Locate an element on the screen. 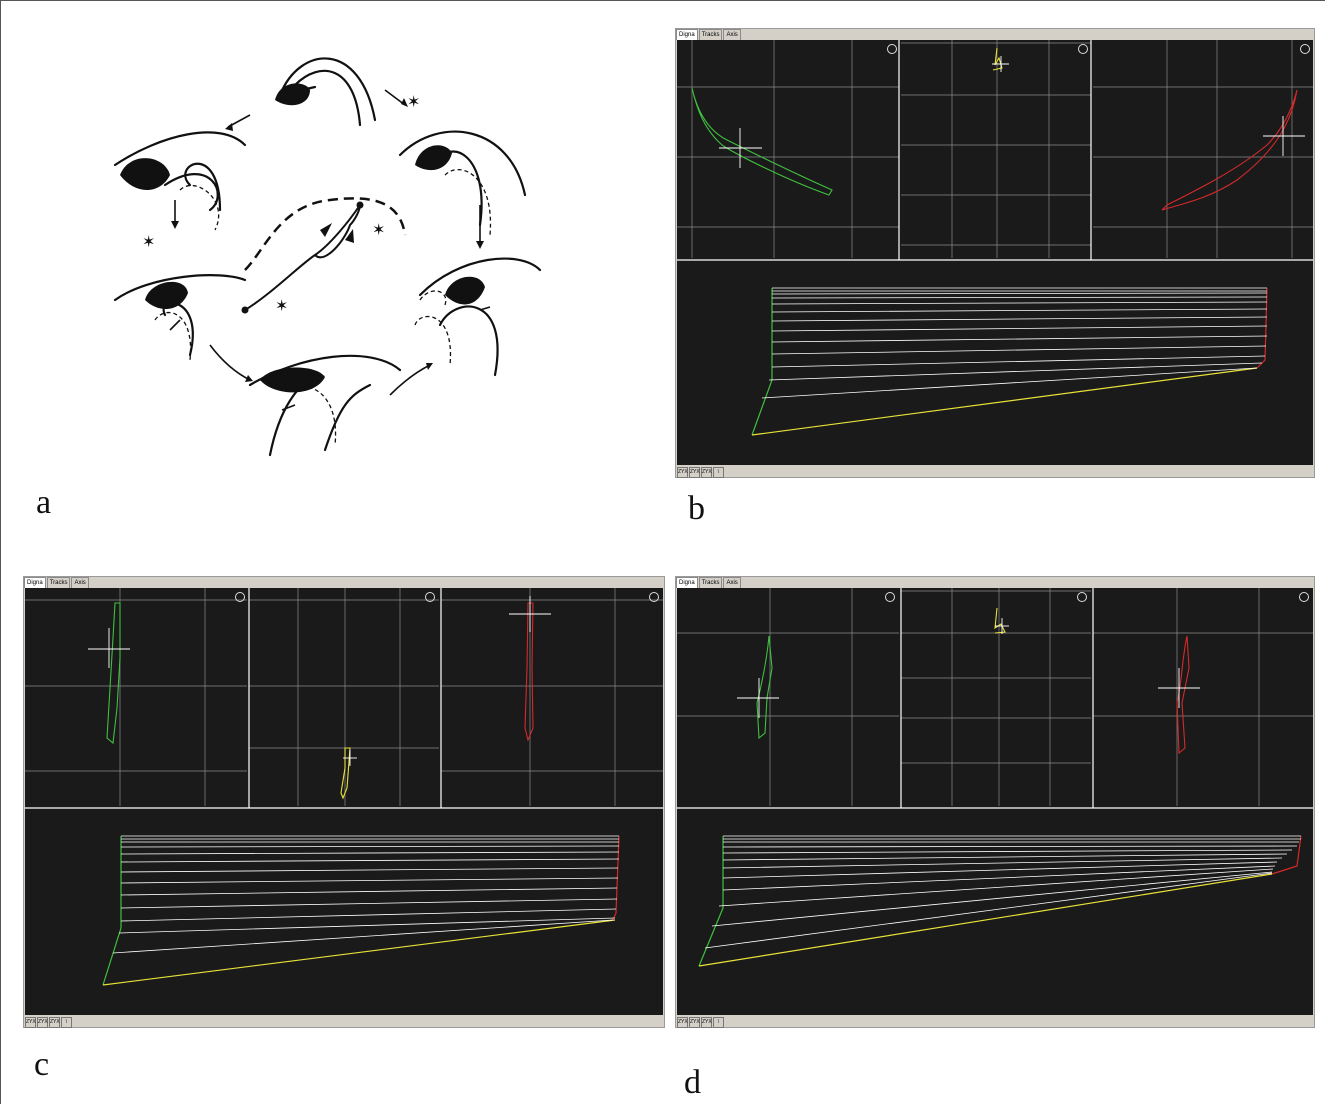 Image resolution: width=1326 pixels, height=1105 pixels. panel-label-d: d is located at coordinates (692, 1082).